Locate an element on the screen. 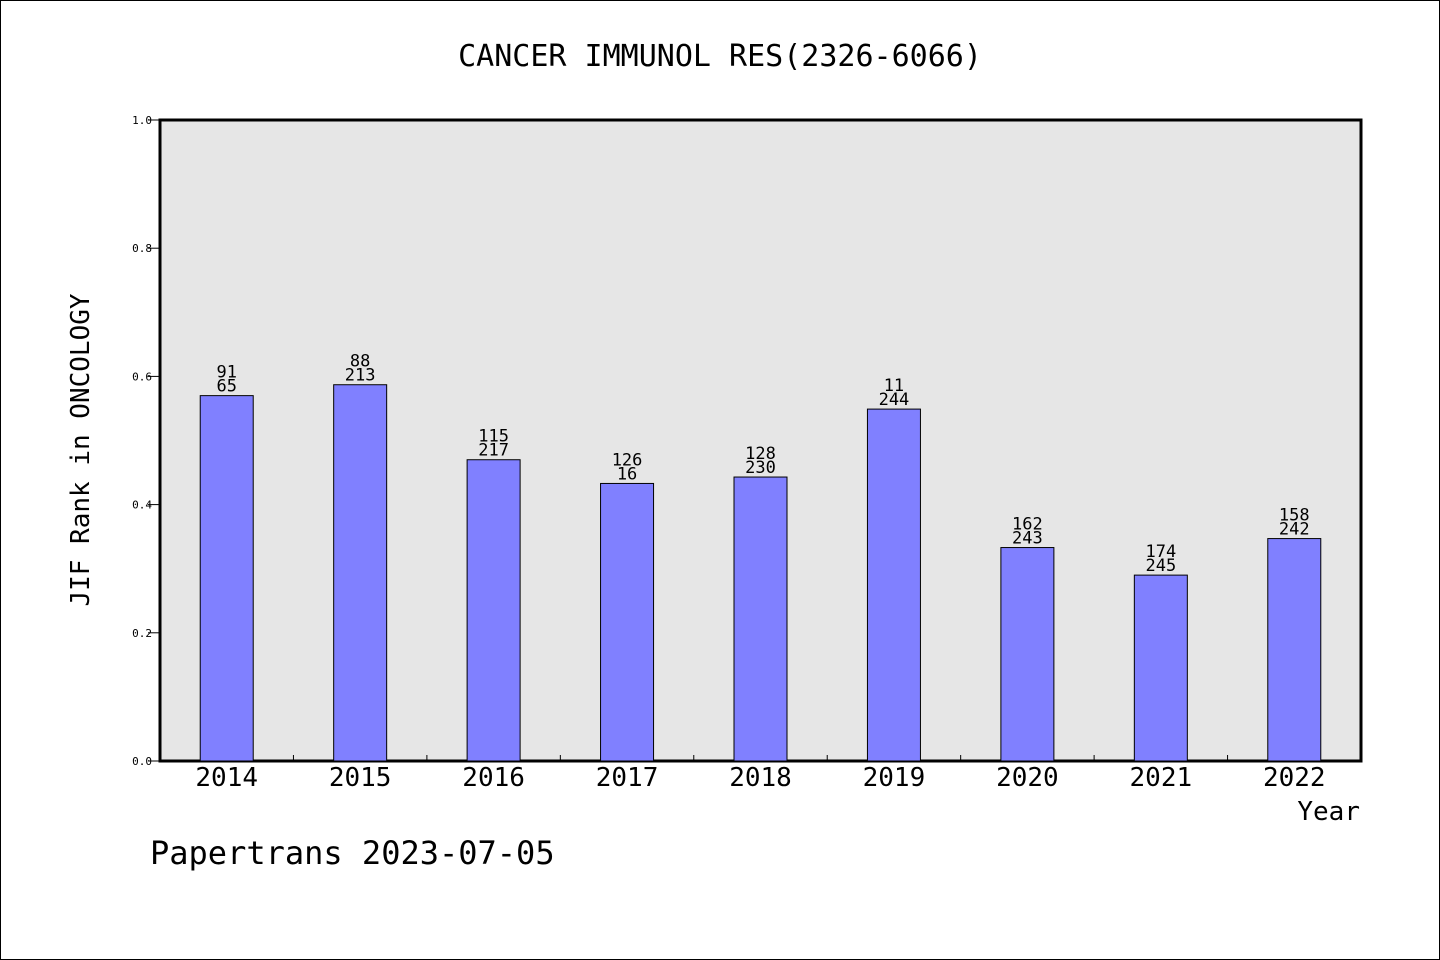 The height and width of the screenshot is (960, 1440). x-tick-label: 2014 is located at coordinates (226, 778).